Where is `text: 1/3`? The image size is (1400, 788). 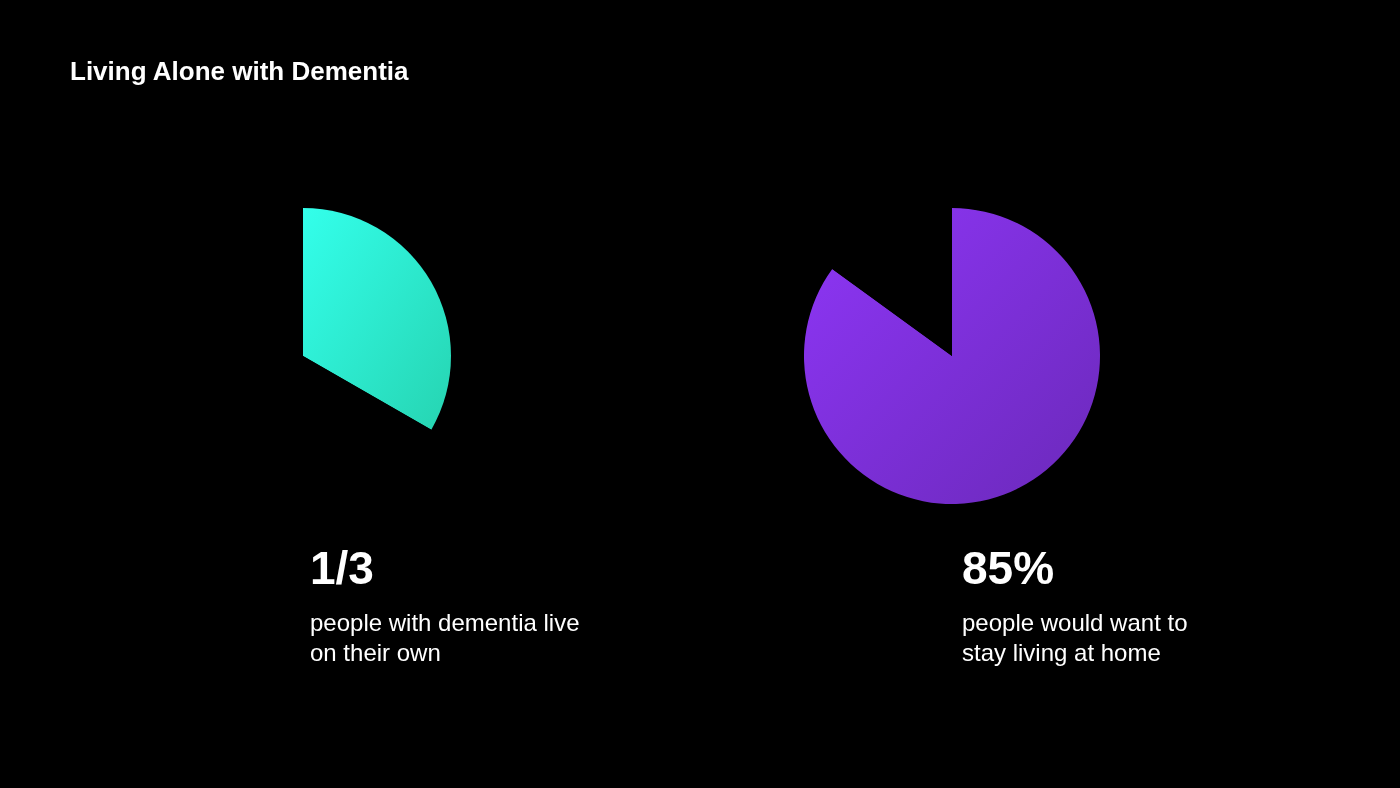 text: 1/3 is located at coordinates (342, 568).